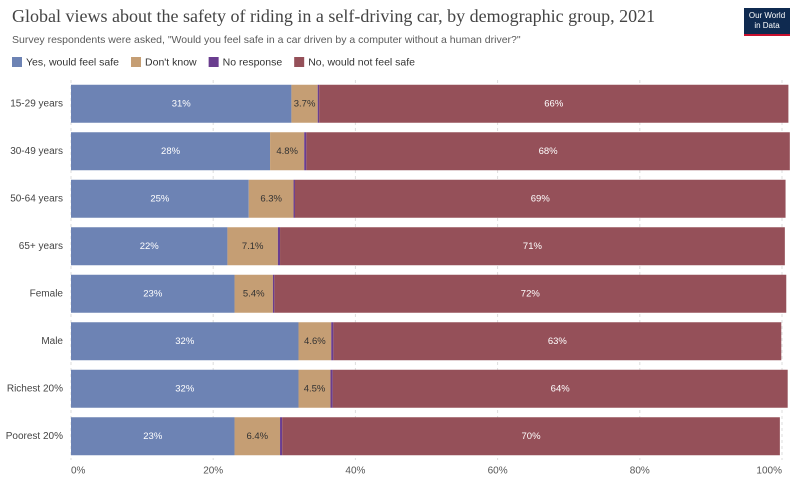 This screenshot has height=487, width=800. I want to click on x-tick-label: 0%, so click(78, 471).